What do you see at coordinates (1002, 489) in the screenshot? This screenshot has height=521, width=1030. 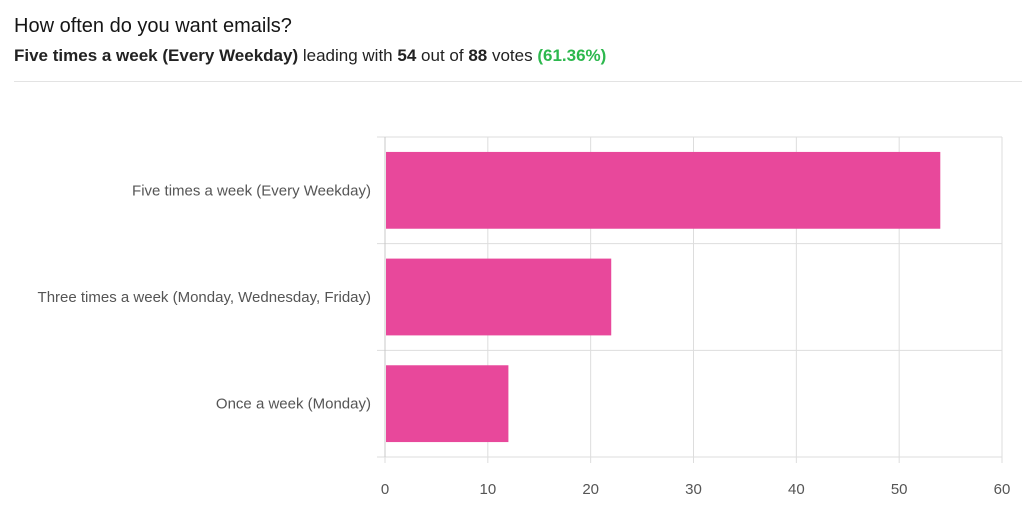 I see `x-tick-label-6: 60` at bounding box center [1002, 489].